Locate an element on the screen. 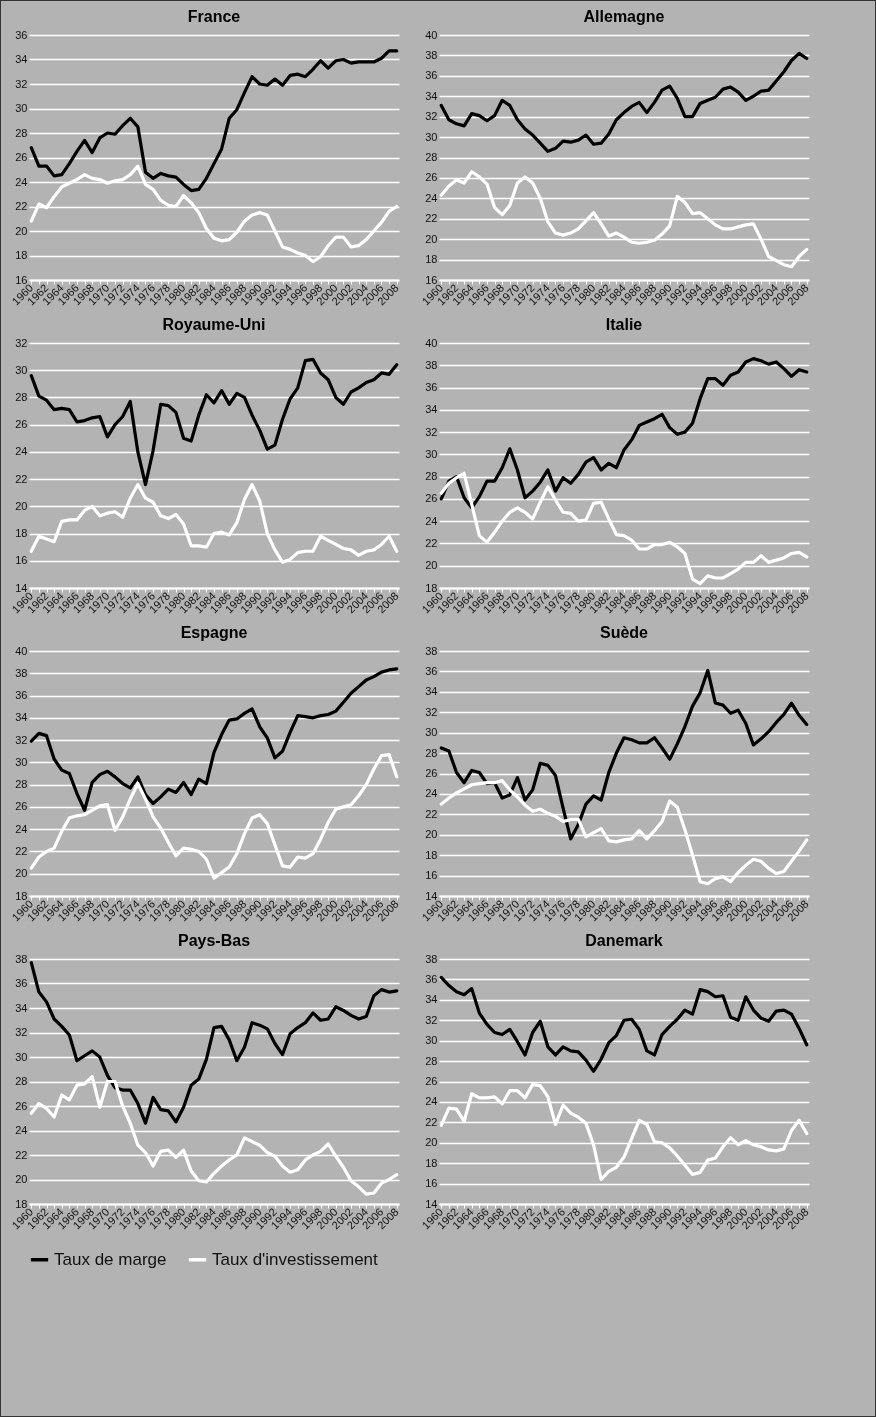  chart-title: Espagne is located at coordinates (214, 632).